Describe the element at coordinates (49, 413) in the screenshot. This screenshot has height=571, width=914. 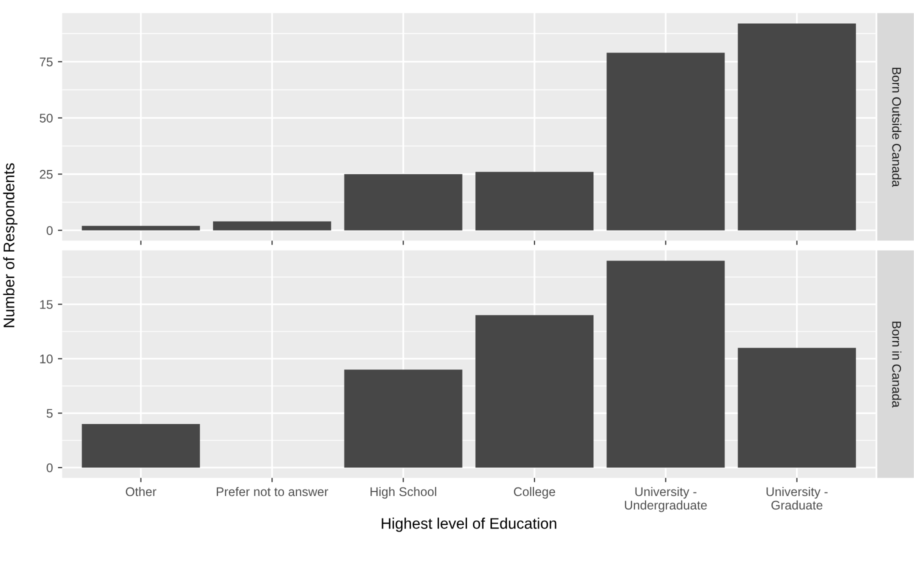
I see `y-tick-label: 5` at that location.